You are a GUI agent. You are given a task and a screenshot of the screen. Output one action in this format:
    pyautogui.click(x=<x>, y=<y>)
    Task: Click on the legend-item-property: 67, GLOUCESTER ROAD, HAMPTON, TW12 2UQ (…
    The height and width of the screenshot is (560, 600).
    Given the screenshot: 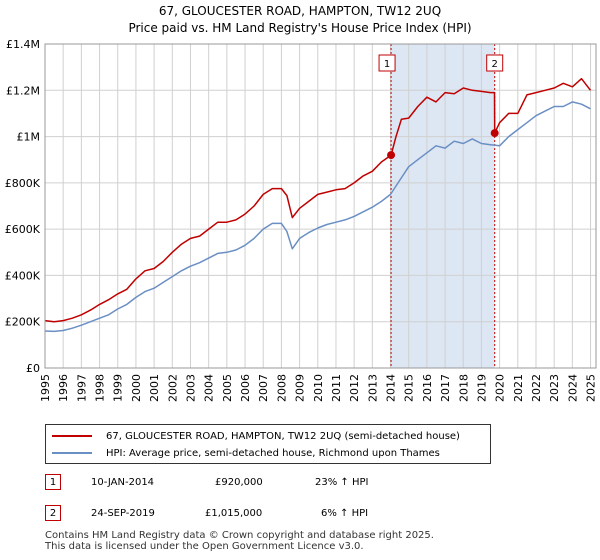 What is the action you would take?
    pyautogui.click(x=256, y=436)
    